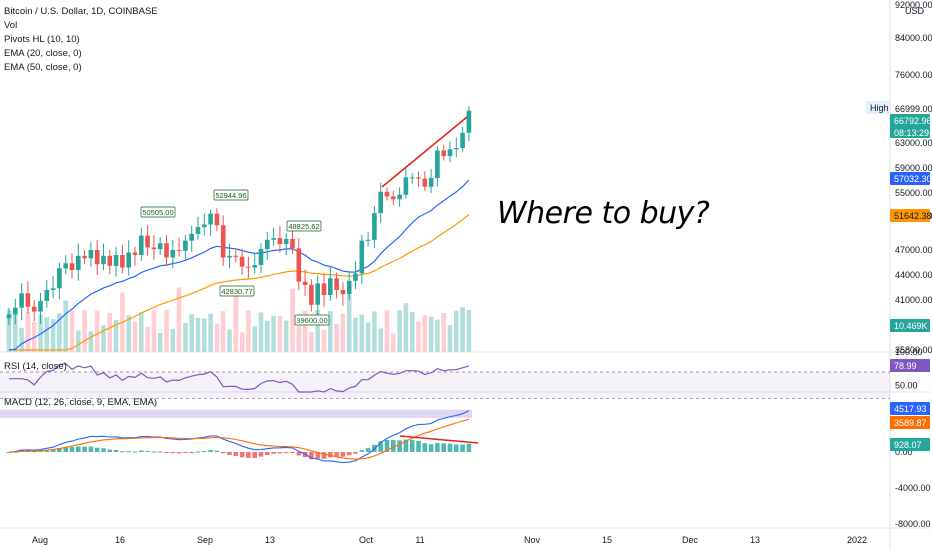 This screenshot has height=550, width=932. What do you see at coordinates (905, 366) in the screenshot?
I see `rsi-value-badge: 78.99` at bounding box center [905, 366].